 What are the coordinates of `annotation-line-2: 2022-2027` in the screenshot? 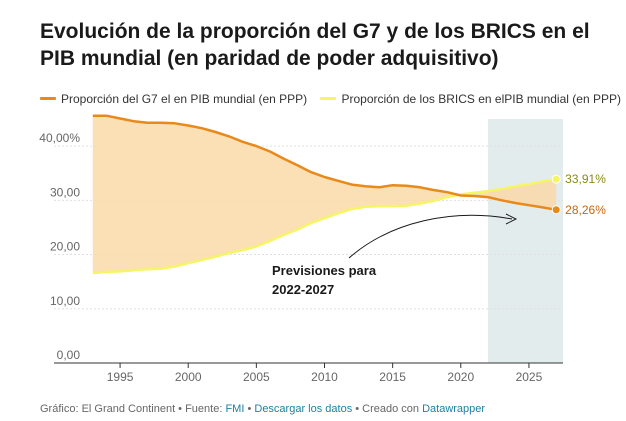 It's located at (303, 289).